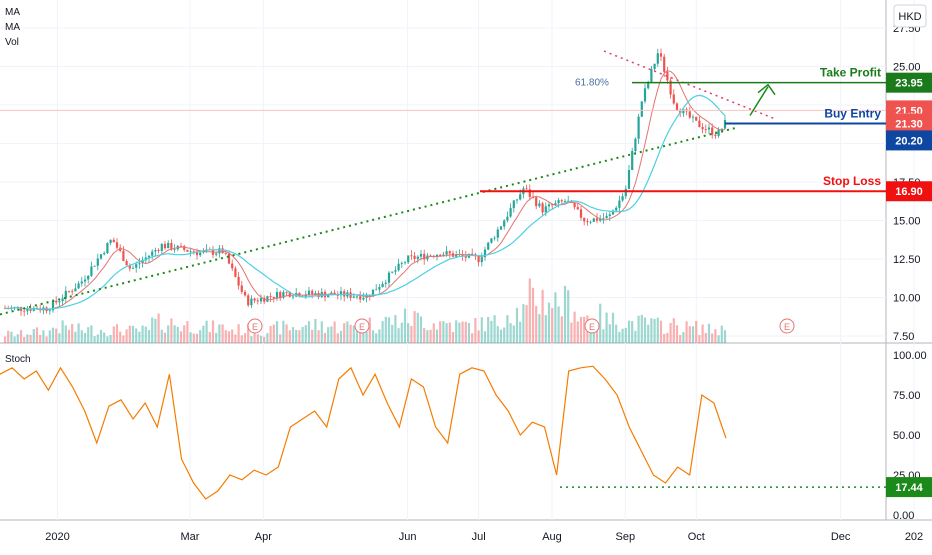 This screenshot has height=555, width=932. What do you see at coordinates (626, 537) in the screenshot?
I see `time-tick-label: Sep` at bounding box center [626, 537].